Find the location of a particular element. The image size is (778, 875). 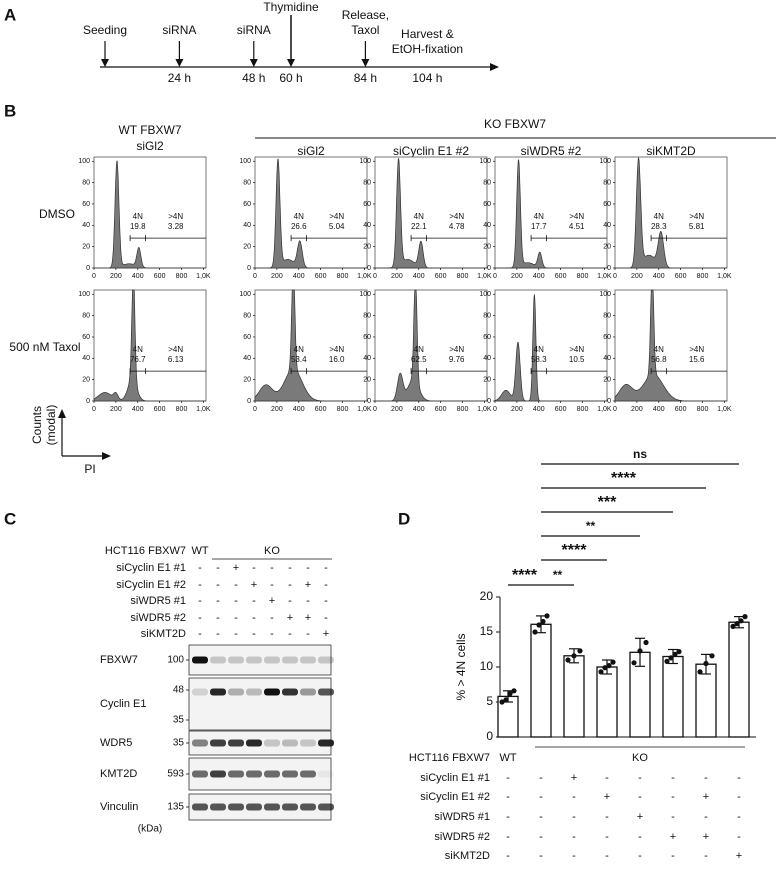

y-axis-label: % > 4N cells is located at coordinates (461, 666).